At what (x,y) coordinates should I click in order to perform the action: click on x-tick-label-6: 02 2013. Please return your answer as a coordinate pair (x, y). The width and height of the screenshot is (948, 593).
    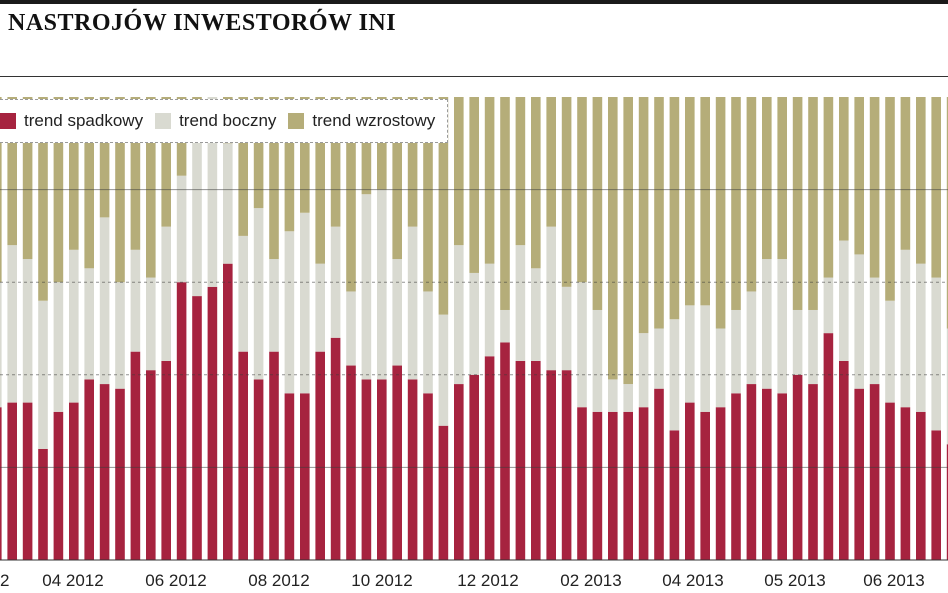
    Looking at the image, I should click on (590, 580).